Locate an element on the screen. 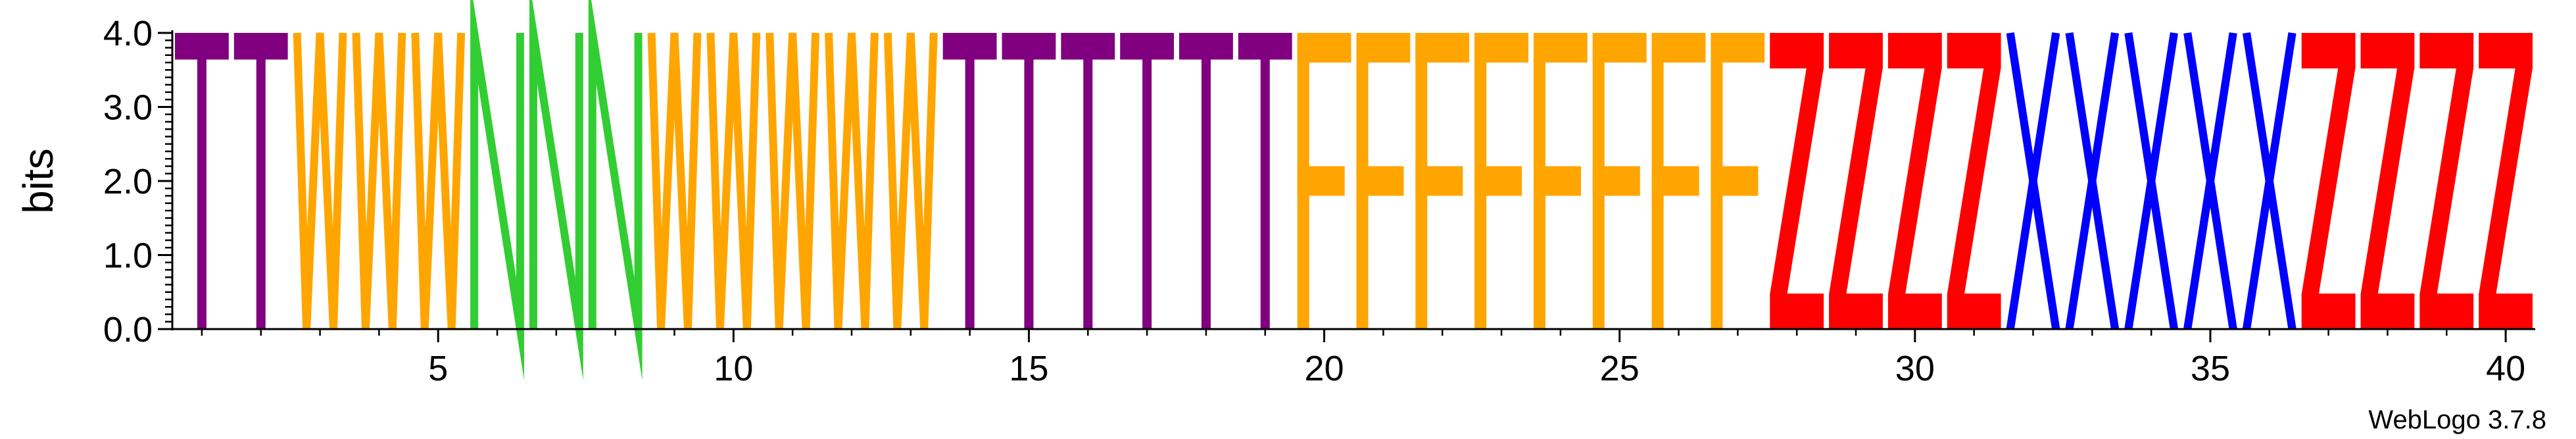 This screenshot has height=439, width=2576. x-tick-label-15: 15 is located at coordinates (1028, 368).